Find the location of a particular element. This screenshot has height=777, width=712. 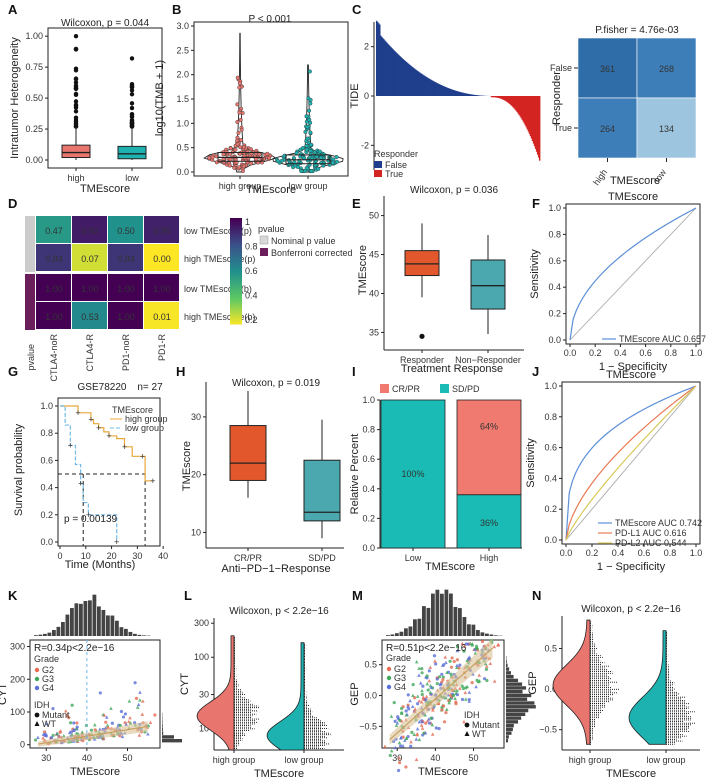

panel-j-title: TMEscore is located at coordinates (631, 375).